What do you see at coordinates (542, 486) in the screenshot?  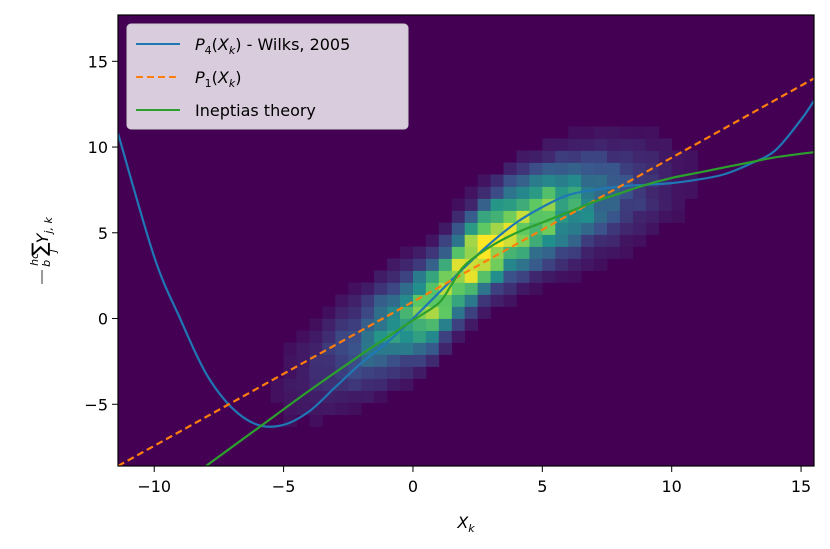 I see `x-tick-label: 5` at bounding box center [542, 486].